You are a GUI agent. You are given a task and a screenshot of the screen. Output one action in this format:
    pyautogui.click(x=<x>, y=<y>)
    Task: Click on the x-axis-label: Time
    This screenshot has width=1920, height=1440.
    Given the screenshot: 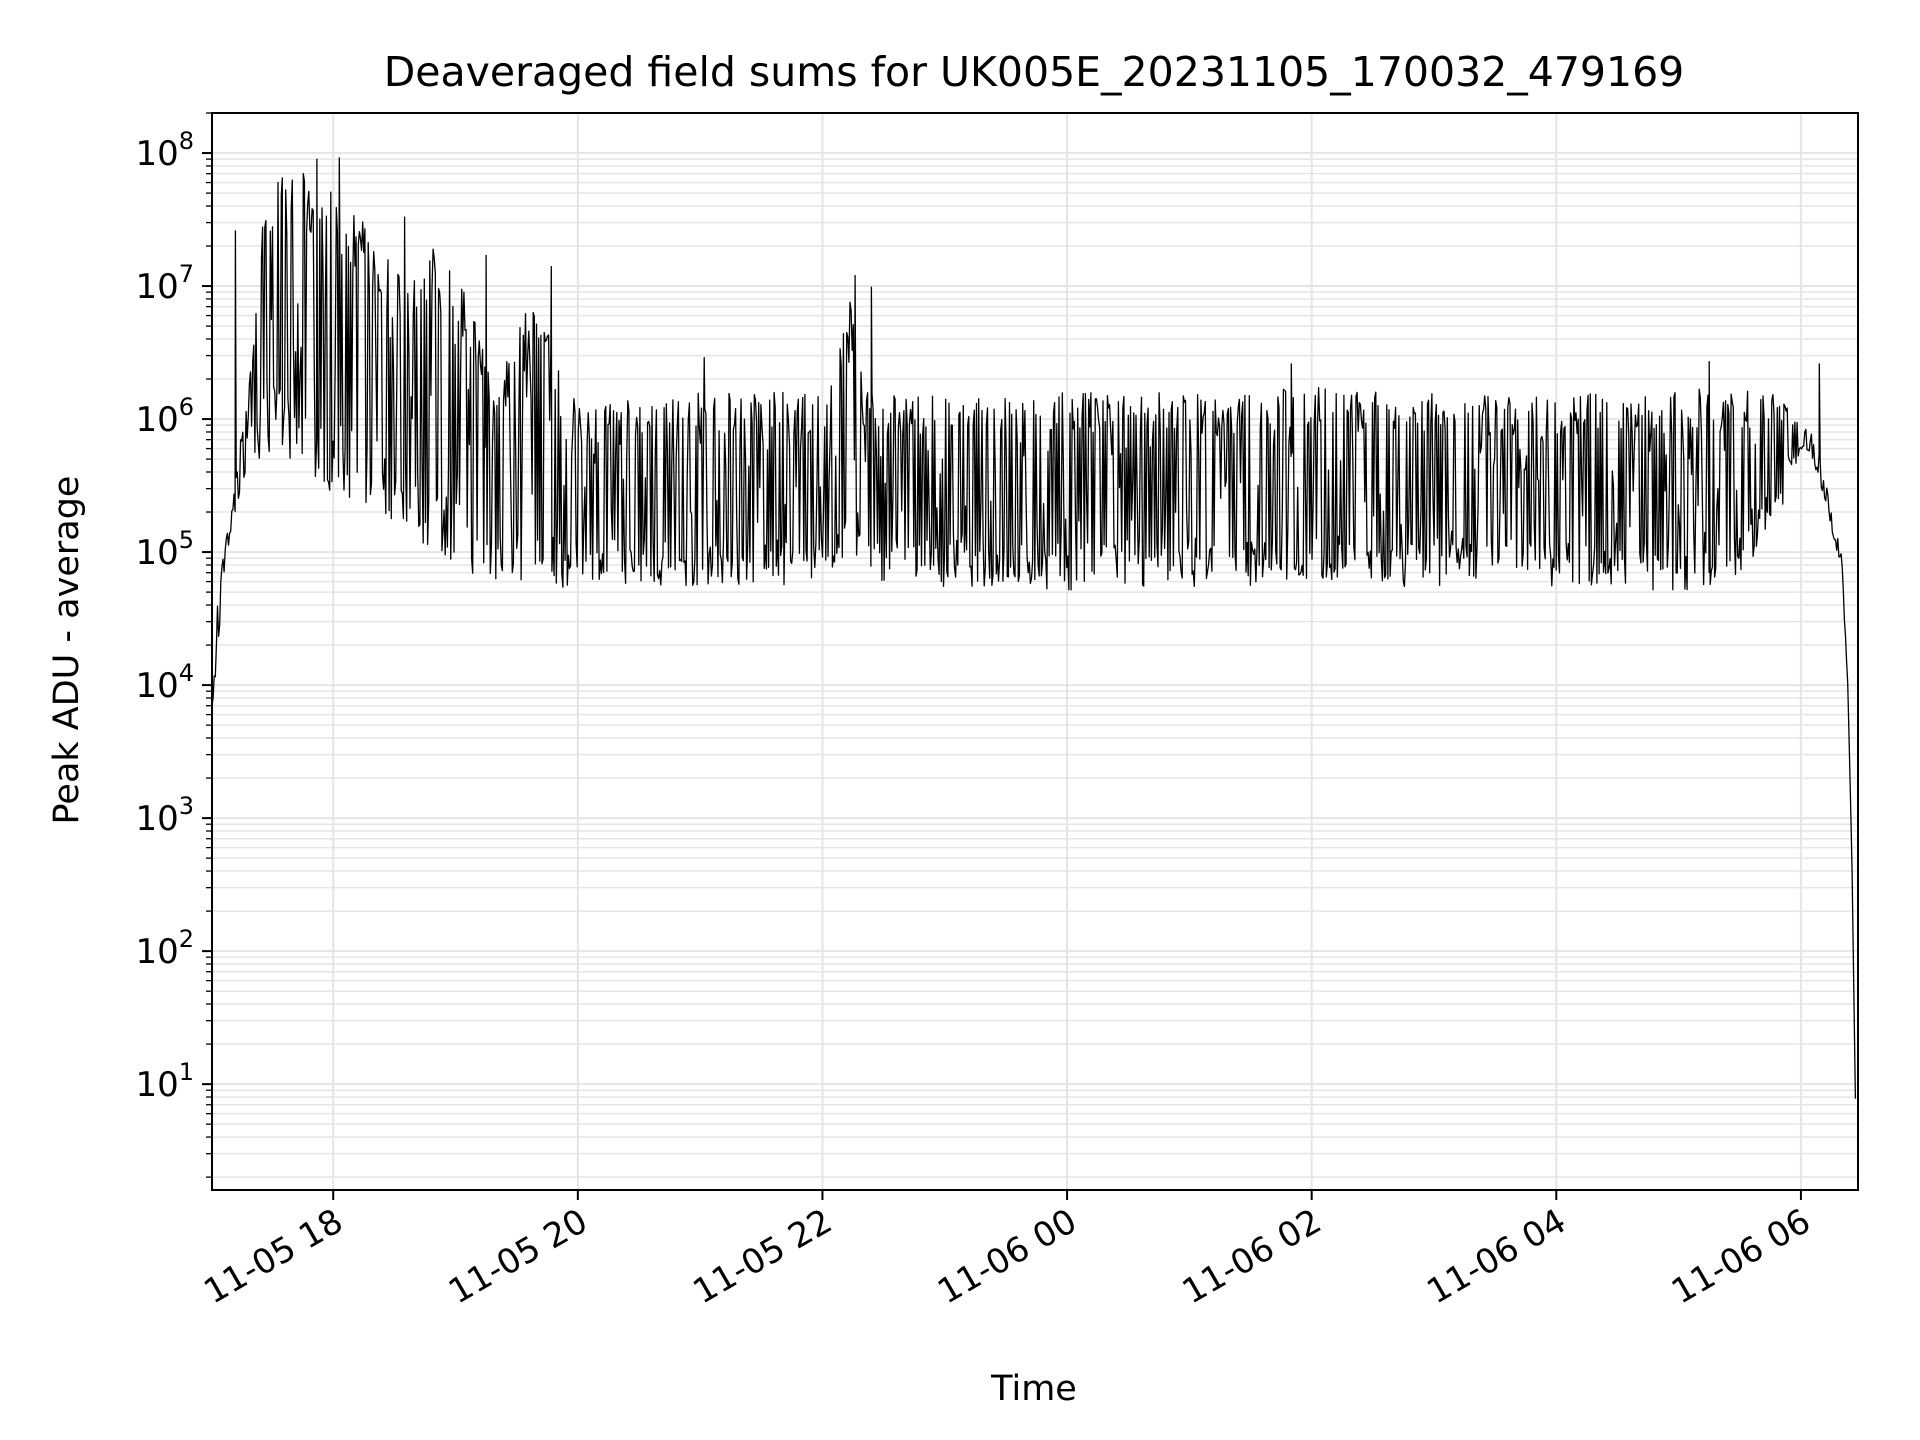 What is the action you would take?
    pyautogui.click(x=1033, y=1389)
    